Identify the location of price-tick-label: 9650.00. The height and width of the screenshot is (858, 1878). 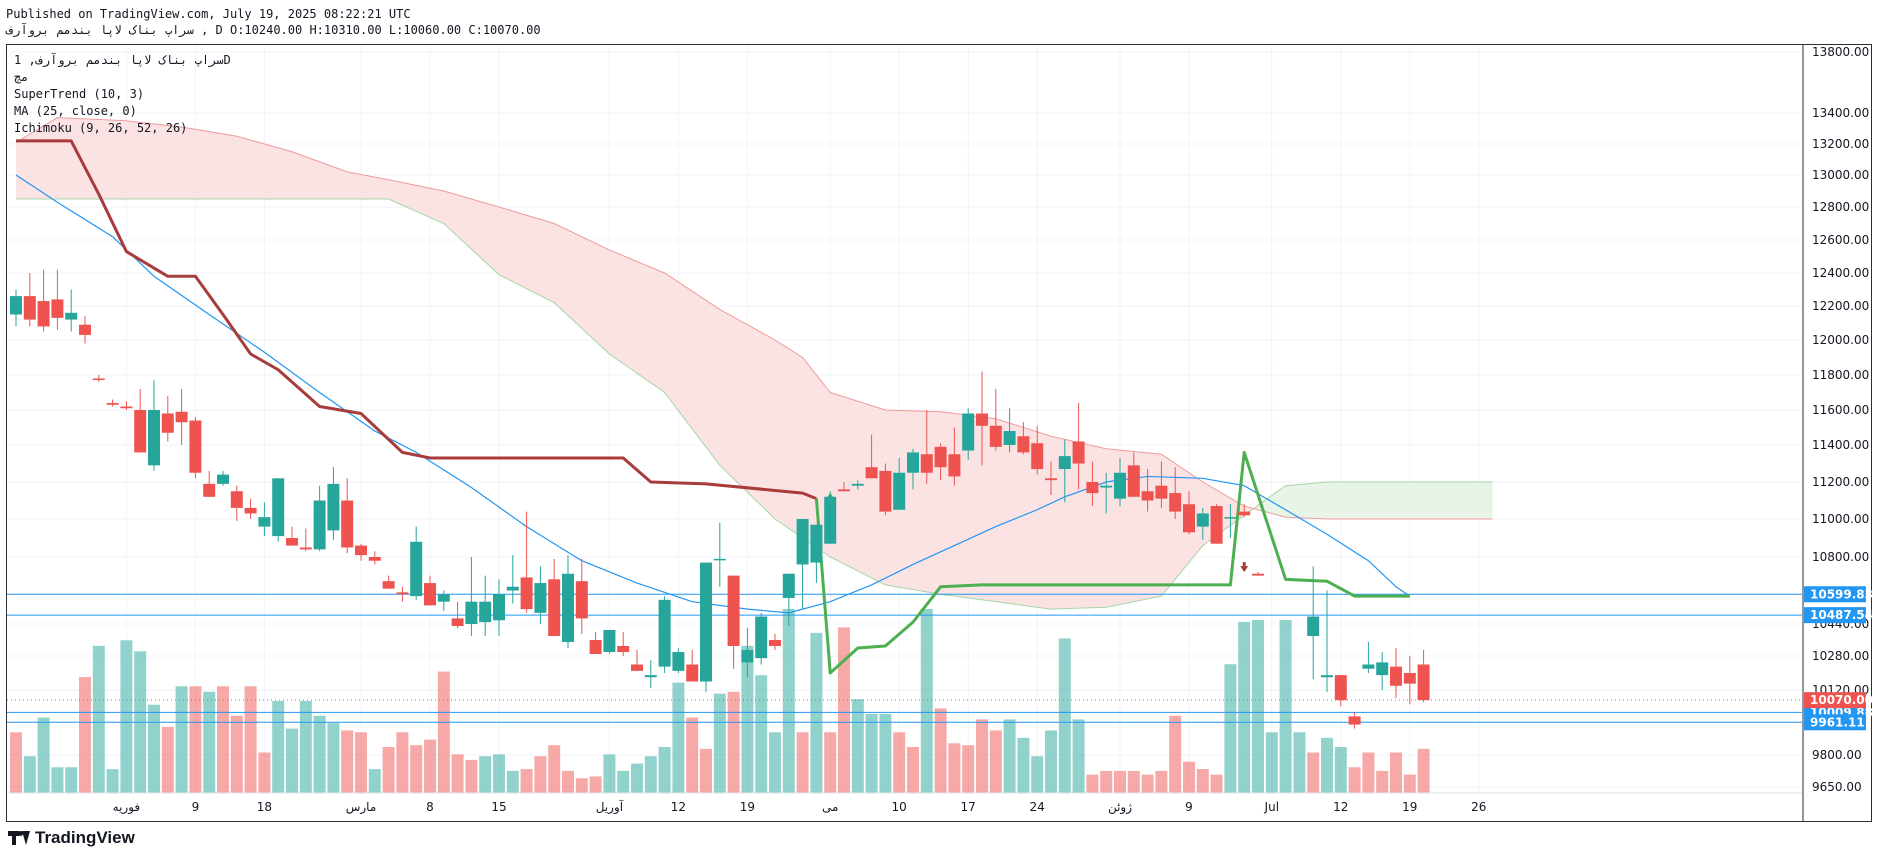
(1837, 787).